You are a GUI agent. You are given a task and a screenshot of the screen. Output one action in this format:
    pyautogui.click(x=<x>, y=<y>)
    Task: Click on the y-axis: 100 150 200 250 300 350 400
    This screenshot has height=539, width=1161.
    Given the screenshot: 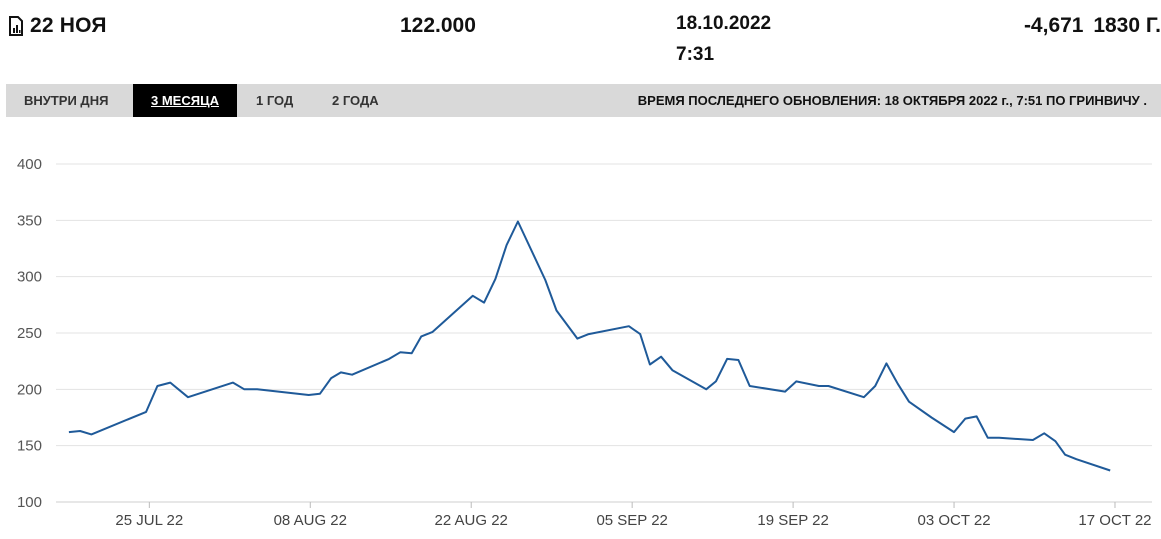 What is the action you would take?
    pyautogui.click(x=29, y=333)
    